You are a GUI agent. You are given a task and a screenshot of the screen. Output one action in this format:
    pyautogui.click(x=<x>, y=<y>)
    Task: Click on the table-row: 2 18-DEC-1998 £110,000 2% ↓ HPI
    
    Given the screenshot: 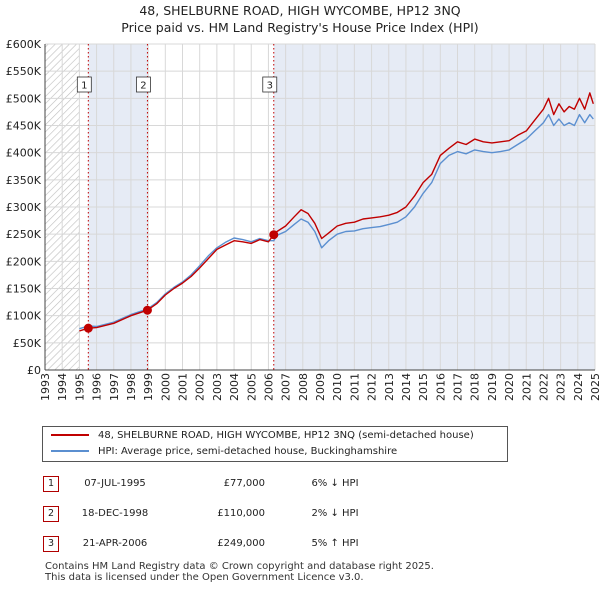 What is the action you would take?
    pyautogui.click(x=300, y=514)
    